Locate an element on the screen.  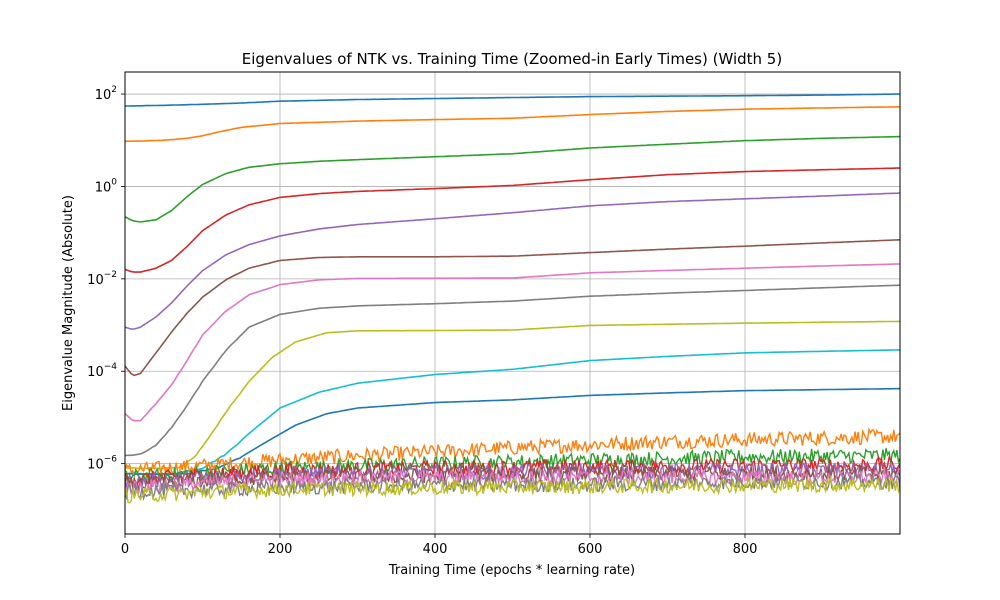
y-tick-label: 10² is located at coordinates (106, 94).